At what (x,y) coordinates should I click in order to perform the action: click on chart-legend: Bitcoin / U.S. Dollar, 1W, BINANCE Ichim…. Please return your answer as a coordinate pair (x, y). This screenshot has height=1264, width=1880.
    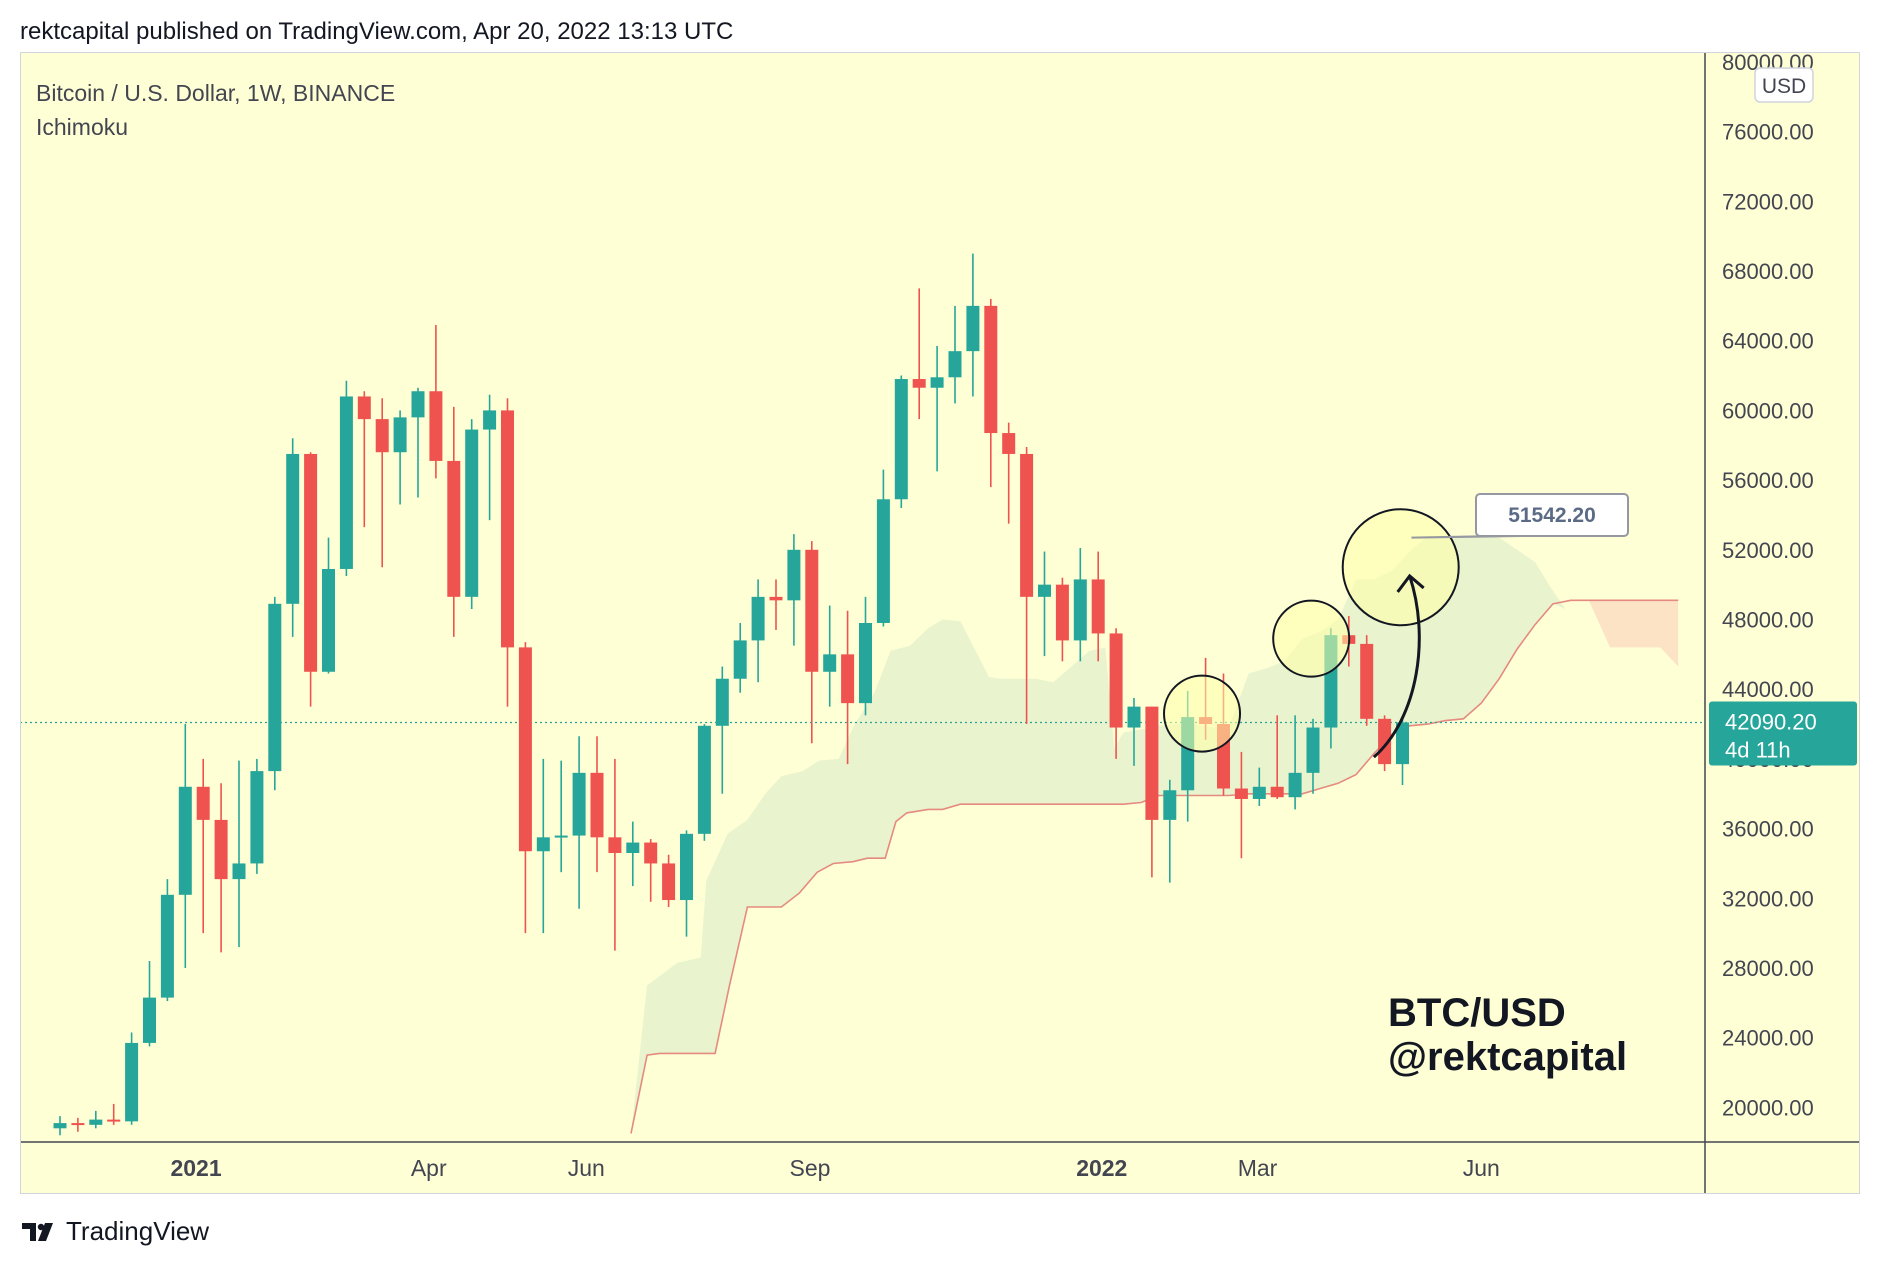
    Looking at the image, I should click on (215, 110).